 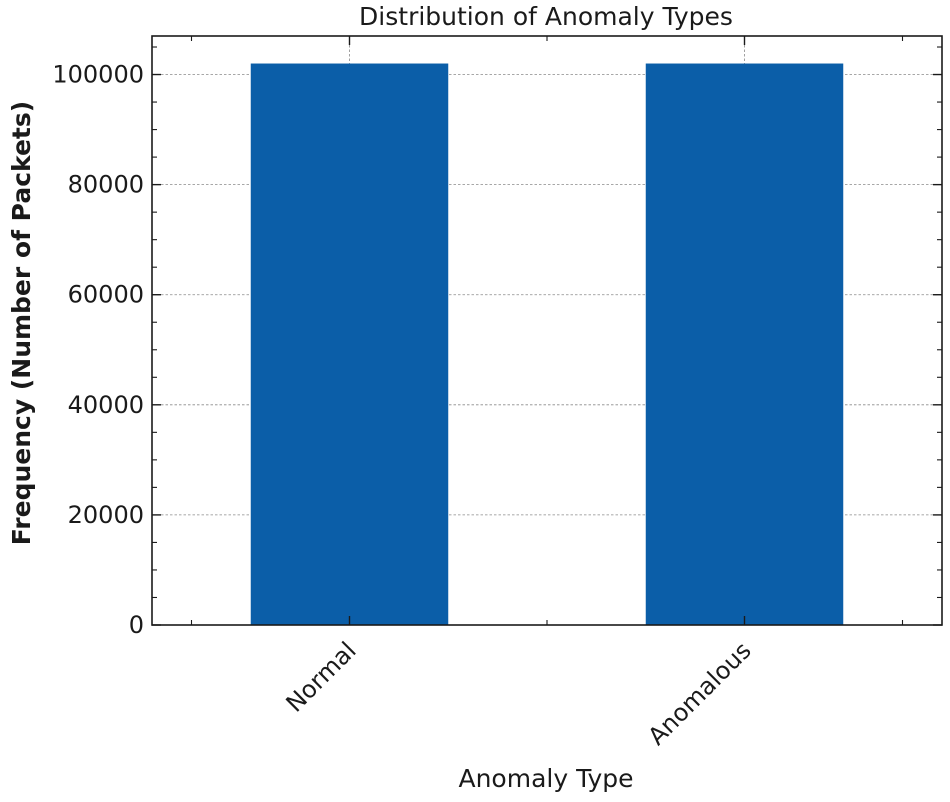 I want to click on bar-normal, so click(x=349, y=344).